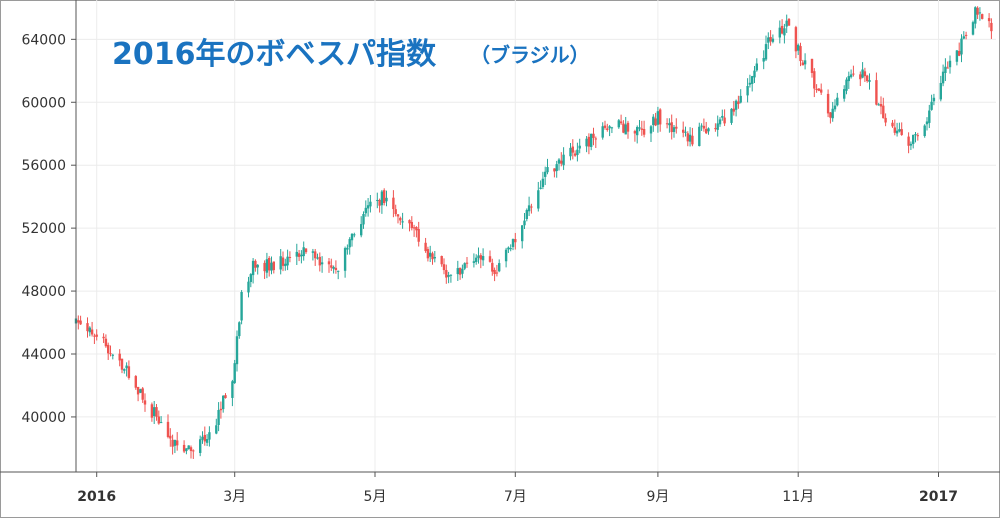  I want to click on x-tick-label: 11月, so click(798, 497).